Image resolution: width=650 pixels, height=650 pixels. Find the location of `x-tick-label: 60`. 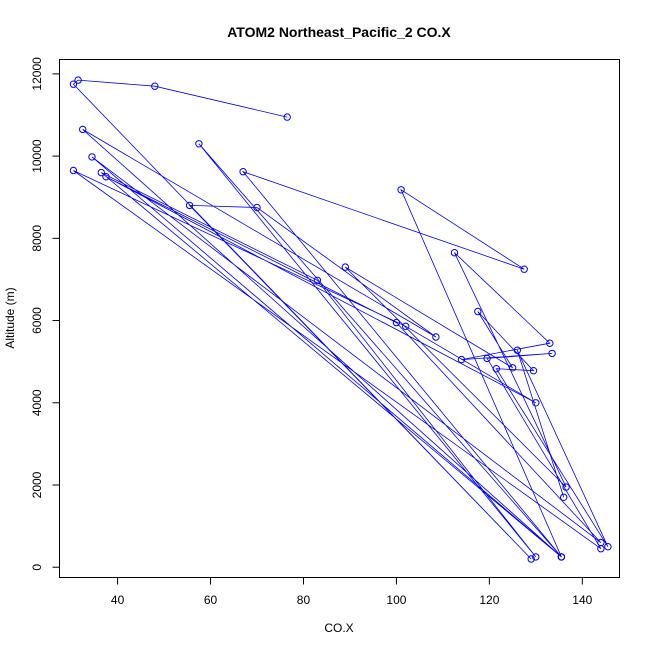

x-tick-label: 60 is located at coordinates (211, 600).